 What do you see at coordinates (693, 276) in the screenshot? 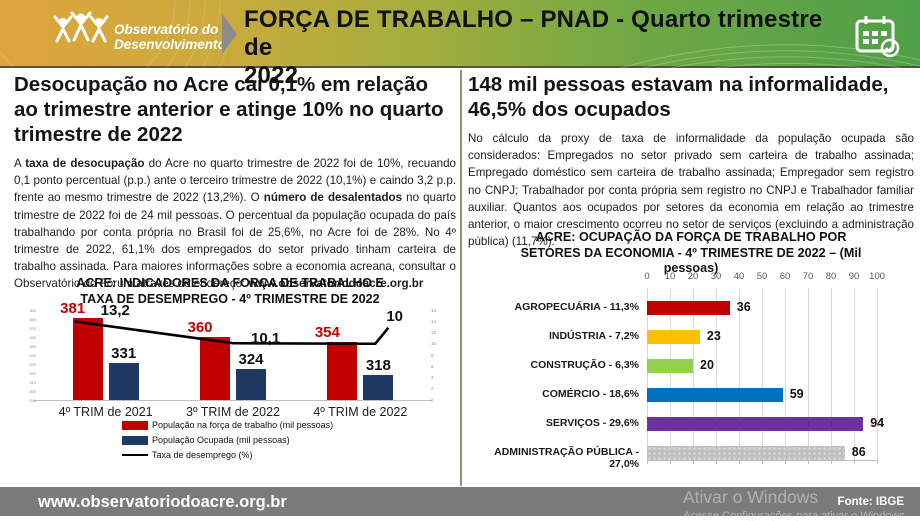
I see `x-axis-tick-label: 20` at bounding box center [693, 276].